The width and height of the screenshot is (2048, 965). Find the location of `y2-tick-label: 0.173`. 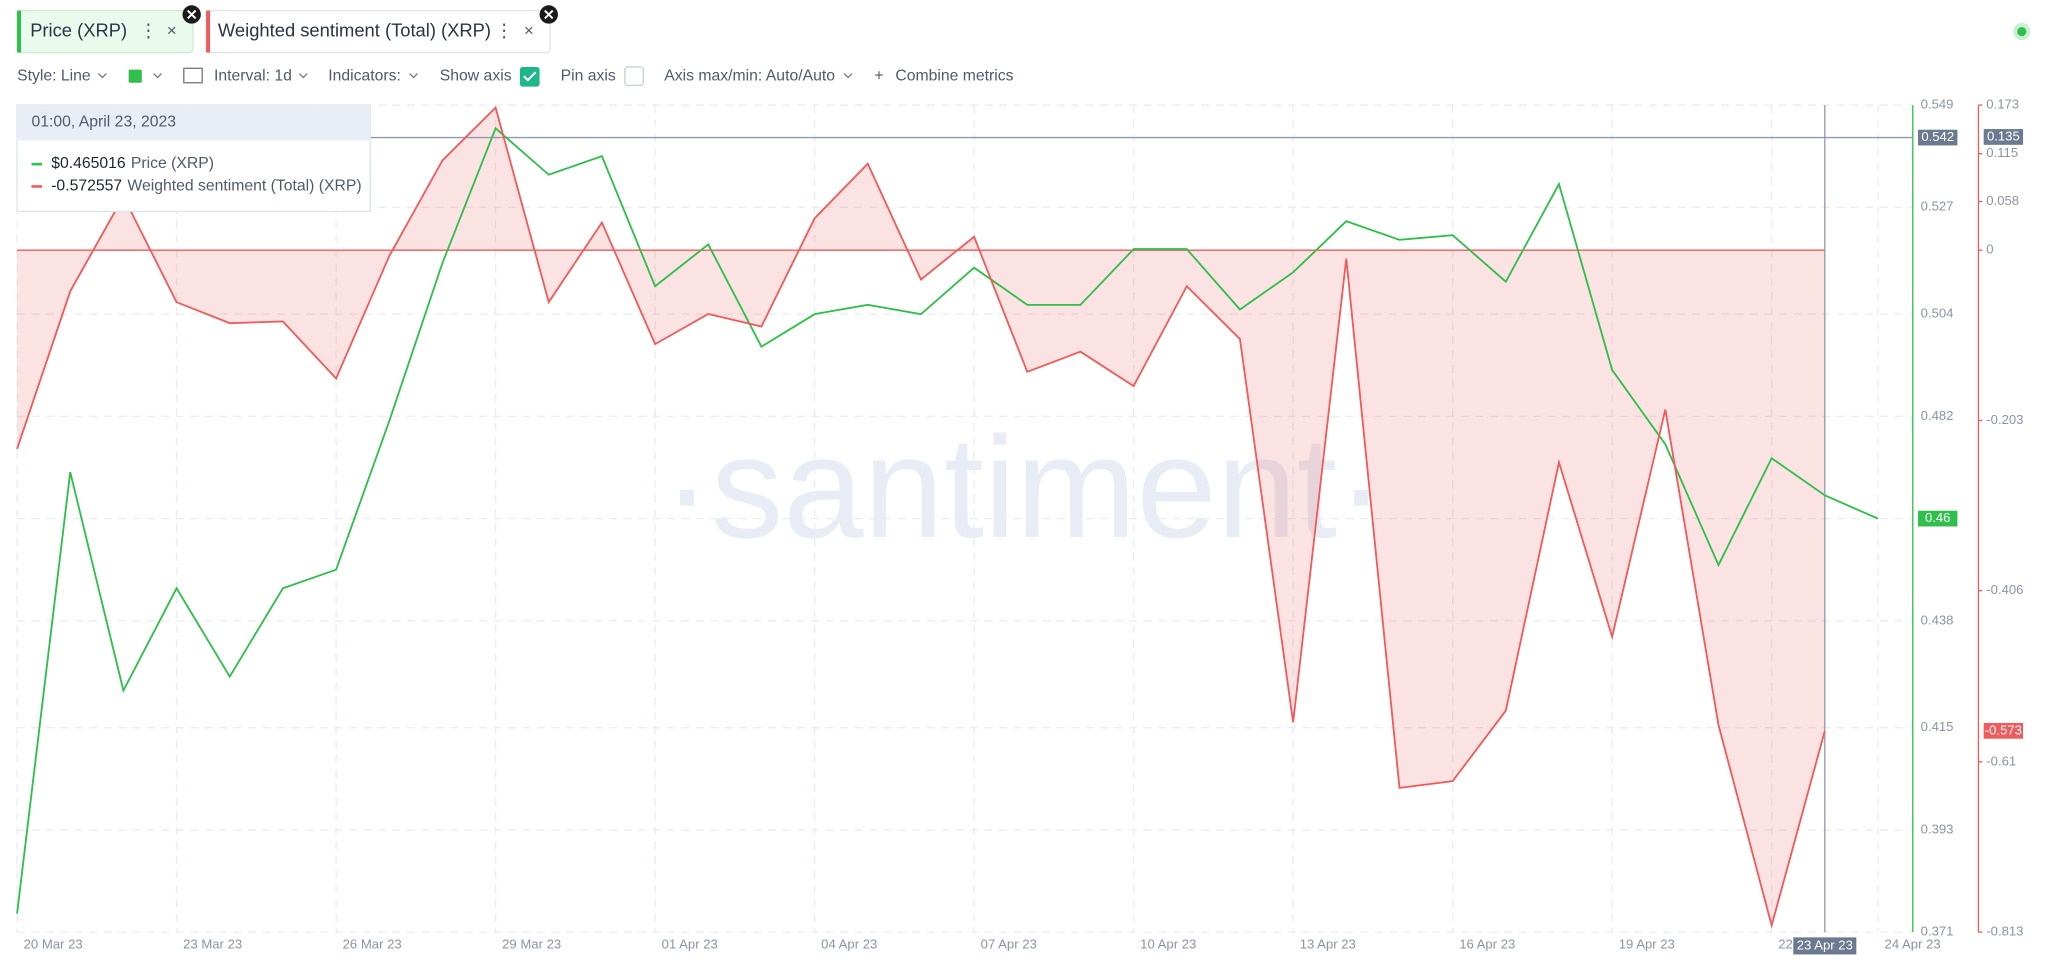

y2-tick-label: 0.173 is located at coordinates (2002, 104).